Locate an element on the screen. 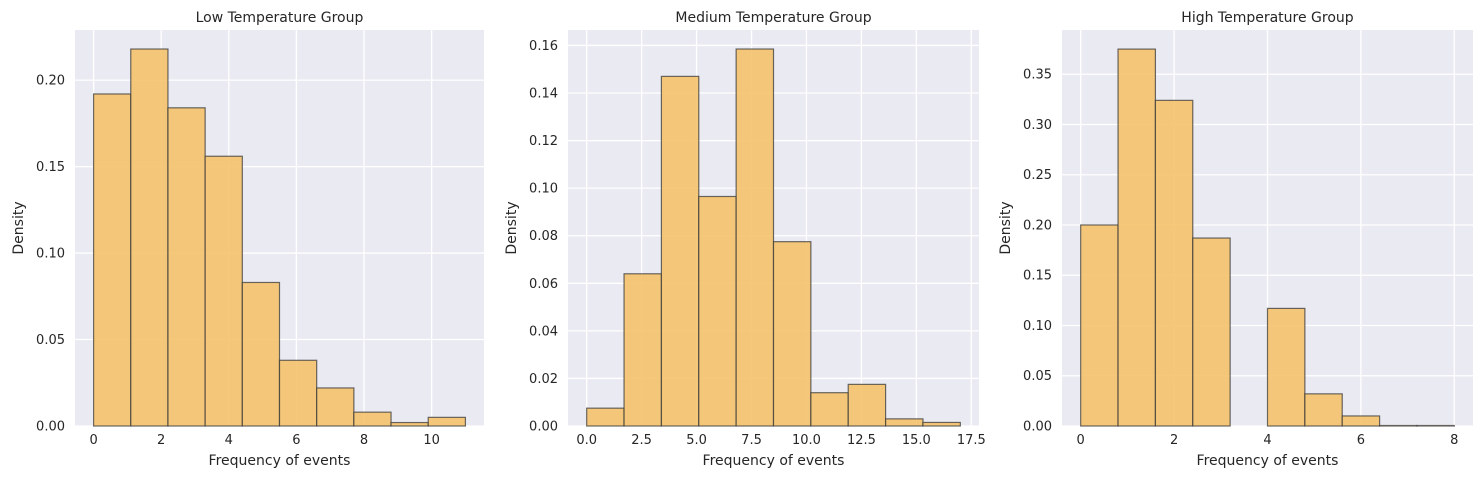 This screenshot has width=1484, height=484. subplot-title: Medium Temperature Group is located at coordinates (773, 18).